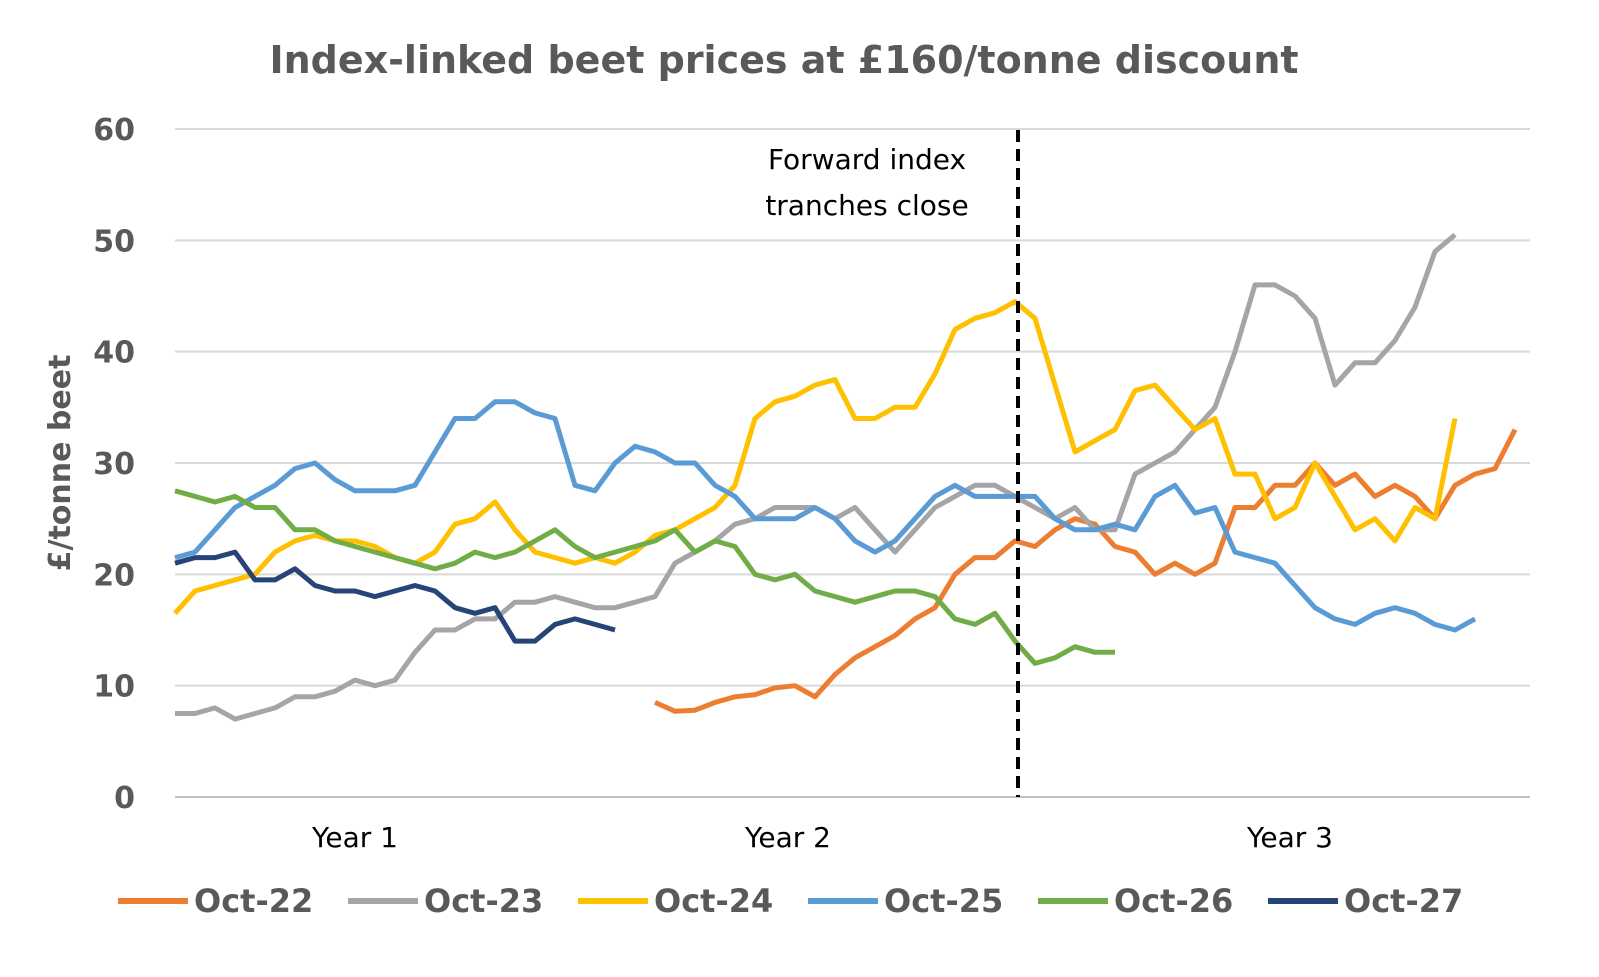  What do you see at coordinates (114, 687) in the screenshot?
I see `y-tick-label: 10` at bounding box center [114, 687].